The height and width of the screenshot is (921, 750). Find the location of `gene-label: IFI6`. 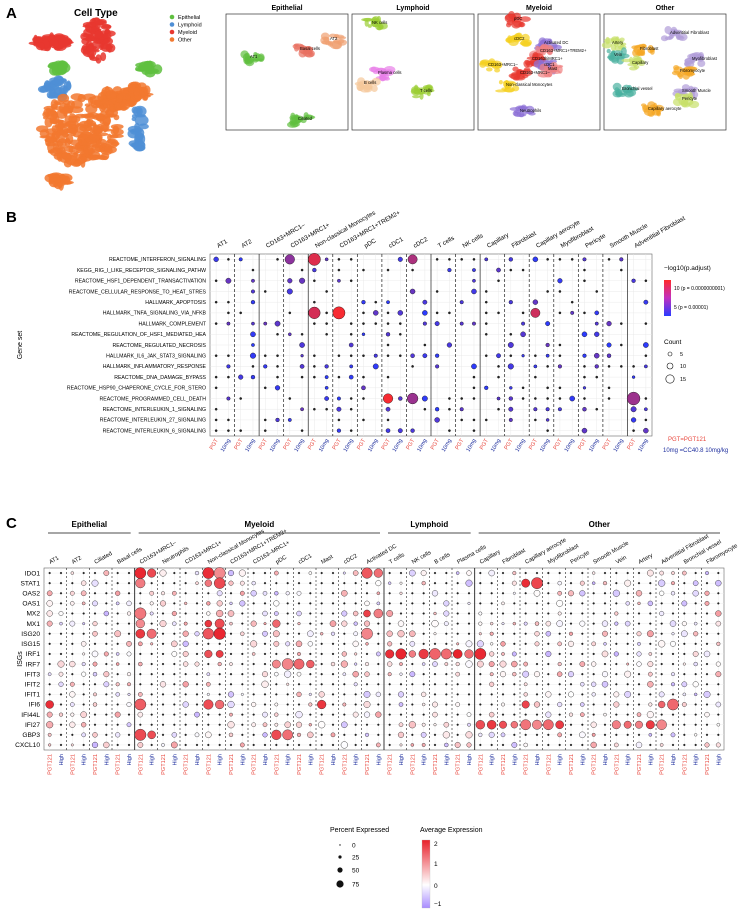

gene-label: IFI6 is located at coordinates (35, 705).